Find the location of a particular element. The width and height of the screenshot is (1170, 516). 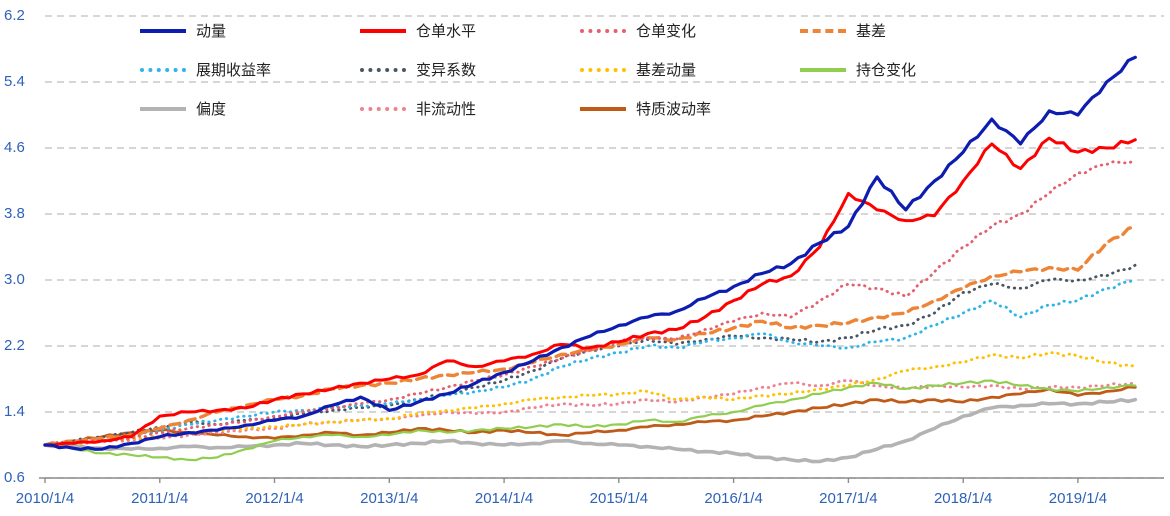

legend-item-illiquidity: 非流动性 is located at coordinates (470, 108).